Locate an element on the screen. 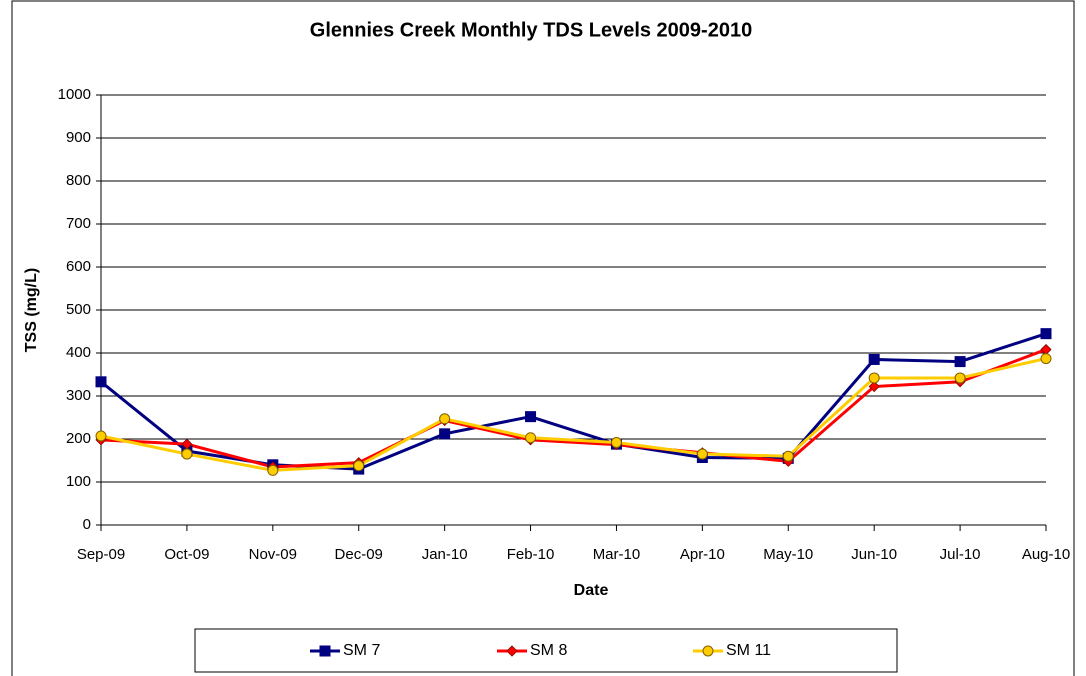 The height and width of the screenshot is (676, 1086). x-tick-label: Jan-10 is located at coordinates (445, 554).